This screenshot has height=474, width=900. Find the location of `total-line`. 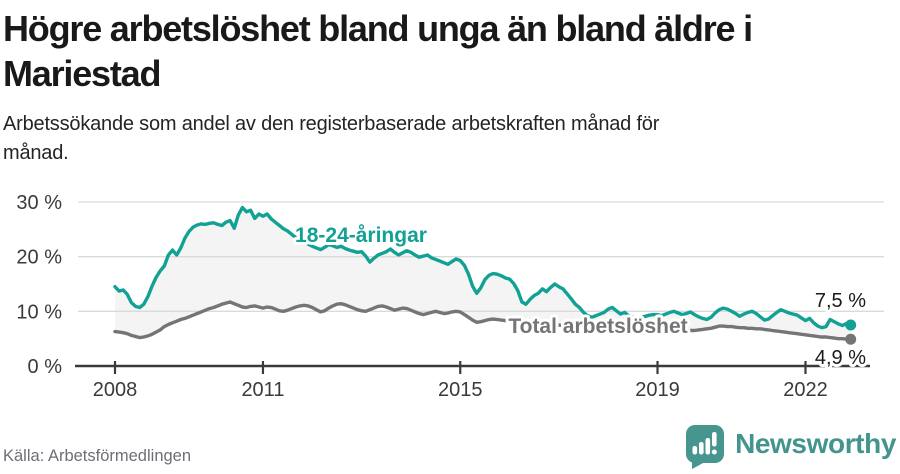

total-line is located at coordinates (483, 320).